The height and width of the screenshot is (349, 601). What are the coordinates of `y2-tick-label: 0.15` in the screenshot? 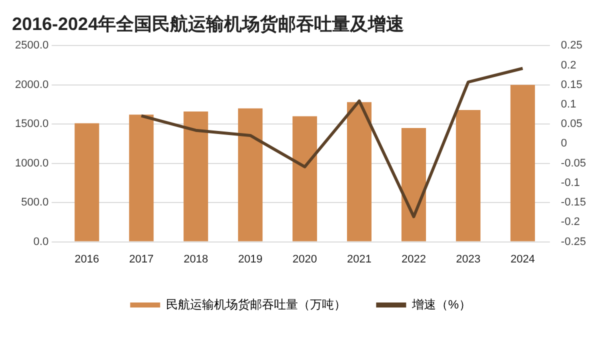 It's located at (571, 84).